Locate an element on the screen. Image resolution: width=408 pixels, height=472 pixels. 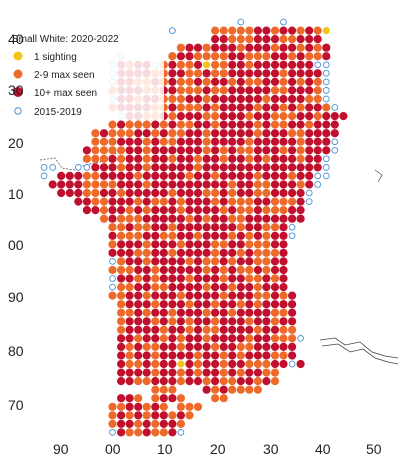
y-label-00: 00 is located at coordinates (16, 245).